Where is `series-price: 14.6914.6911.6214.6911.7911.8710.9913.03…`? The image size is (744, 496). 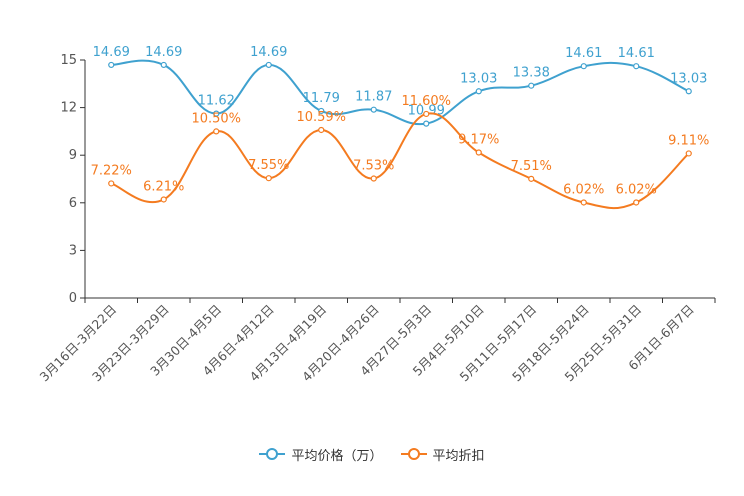
series-price: 14.6914.6911.6214.6911.7911.8710.9913.03… is located at coordinates (400, 86).